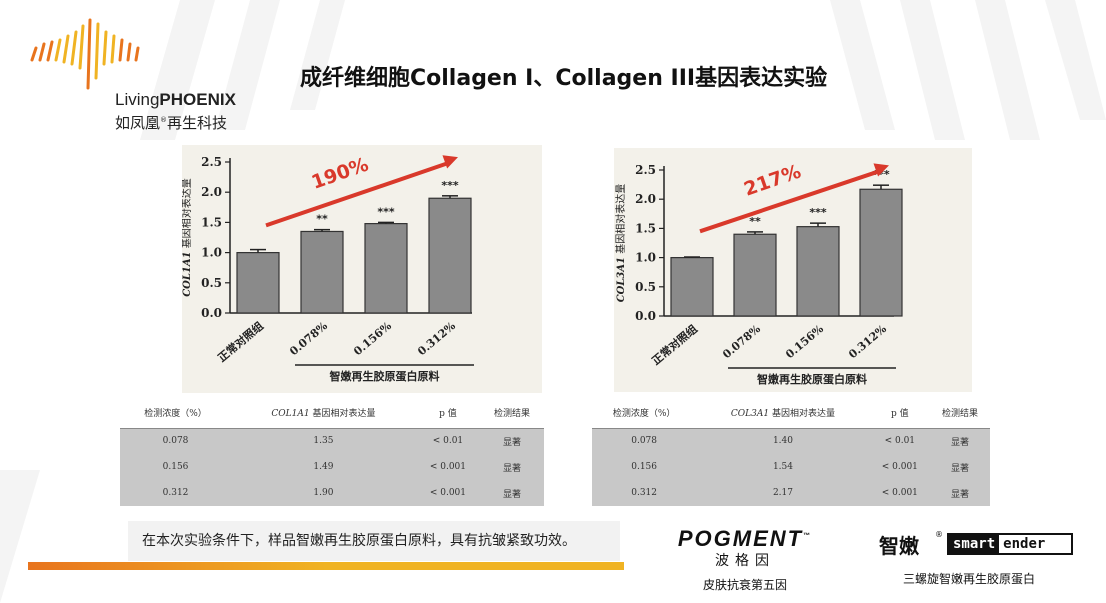 This screenshot has height=603, width=1106. What do you see at coordinates (323, 467) in the screenshot?
I see `cell-expression: 1.49` at bounding box center [323, 467].